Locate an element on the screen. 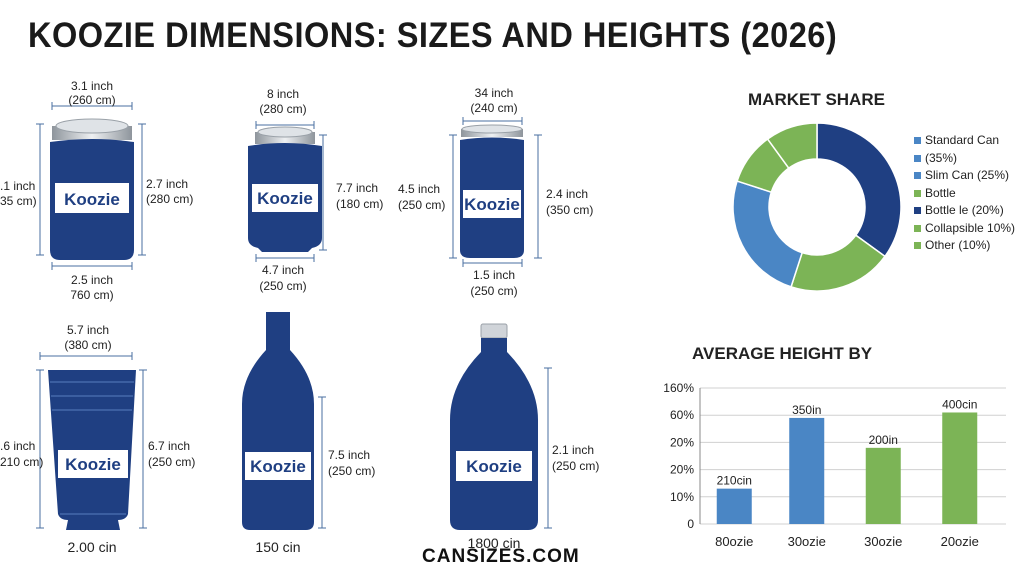  bar-data-label: 200in is located at coordinates (883, 440).